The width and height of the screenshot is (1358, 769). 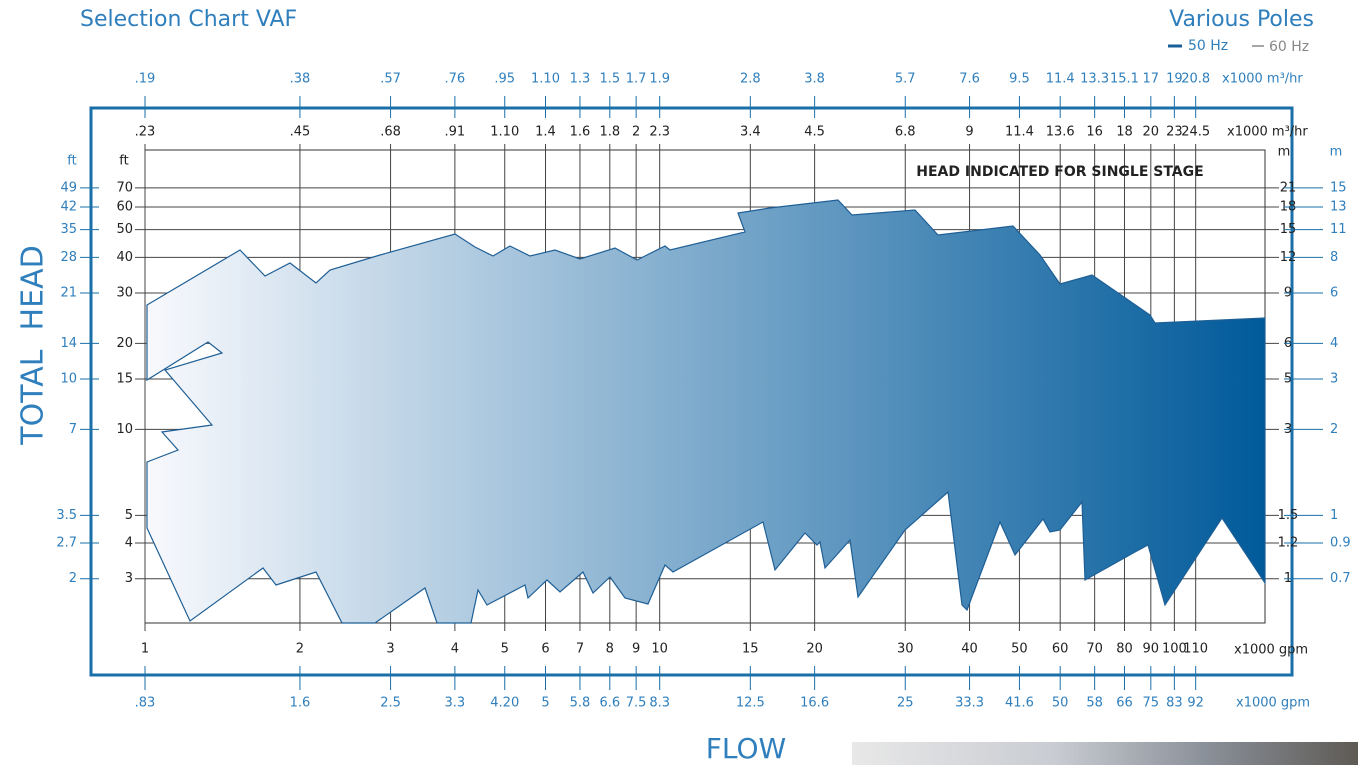 I want to click on y-tick-label: 21, so click(x=68, y=293).